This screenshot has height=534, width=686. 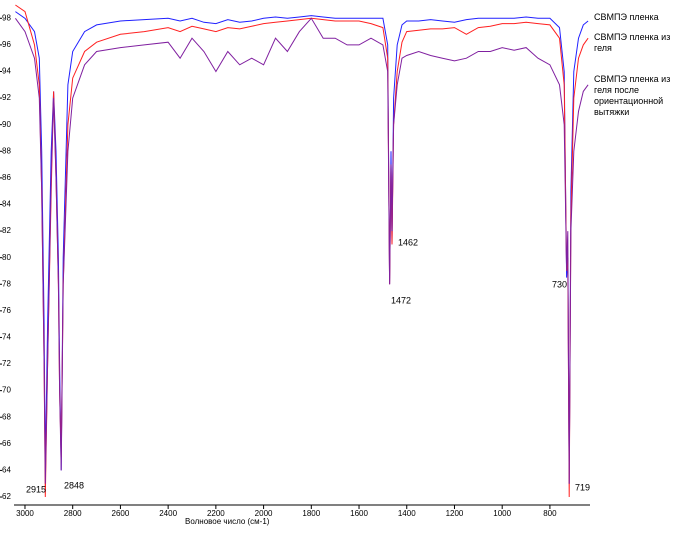 What do you see at coordinates (6, 150) in the screenshot?
I see `y-tick-label: 88` at bounding box center [6, 150].